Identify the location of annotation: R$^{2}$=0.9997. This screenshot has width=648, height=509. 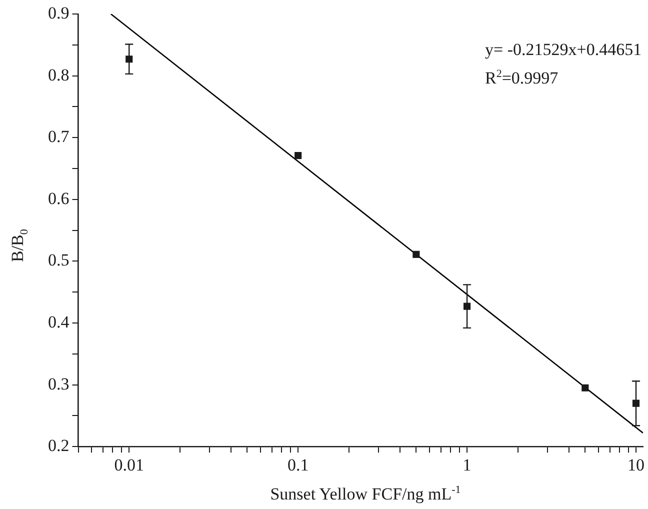
(522, 78).